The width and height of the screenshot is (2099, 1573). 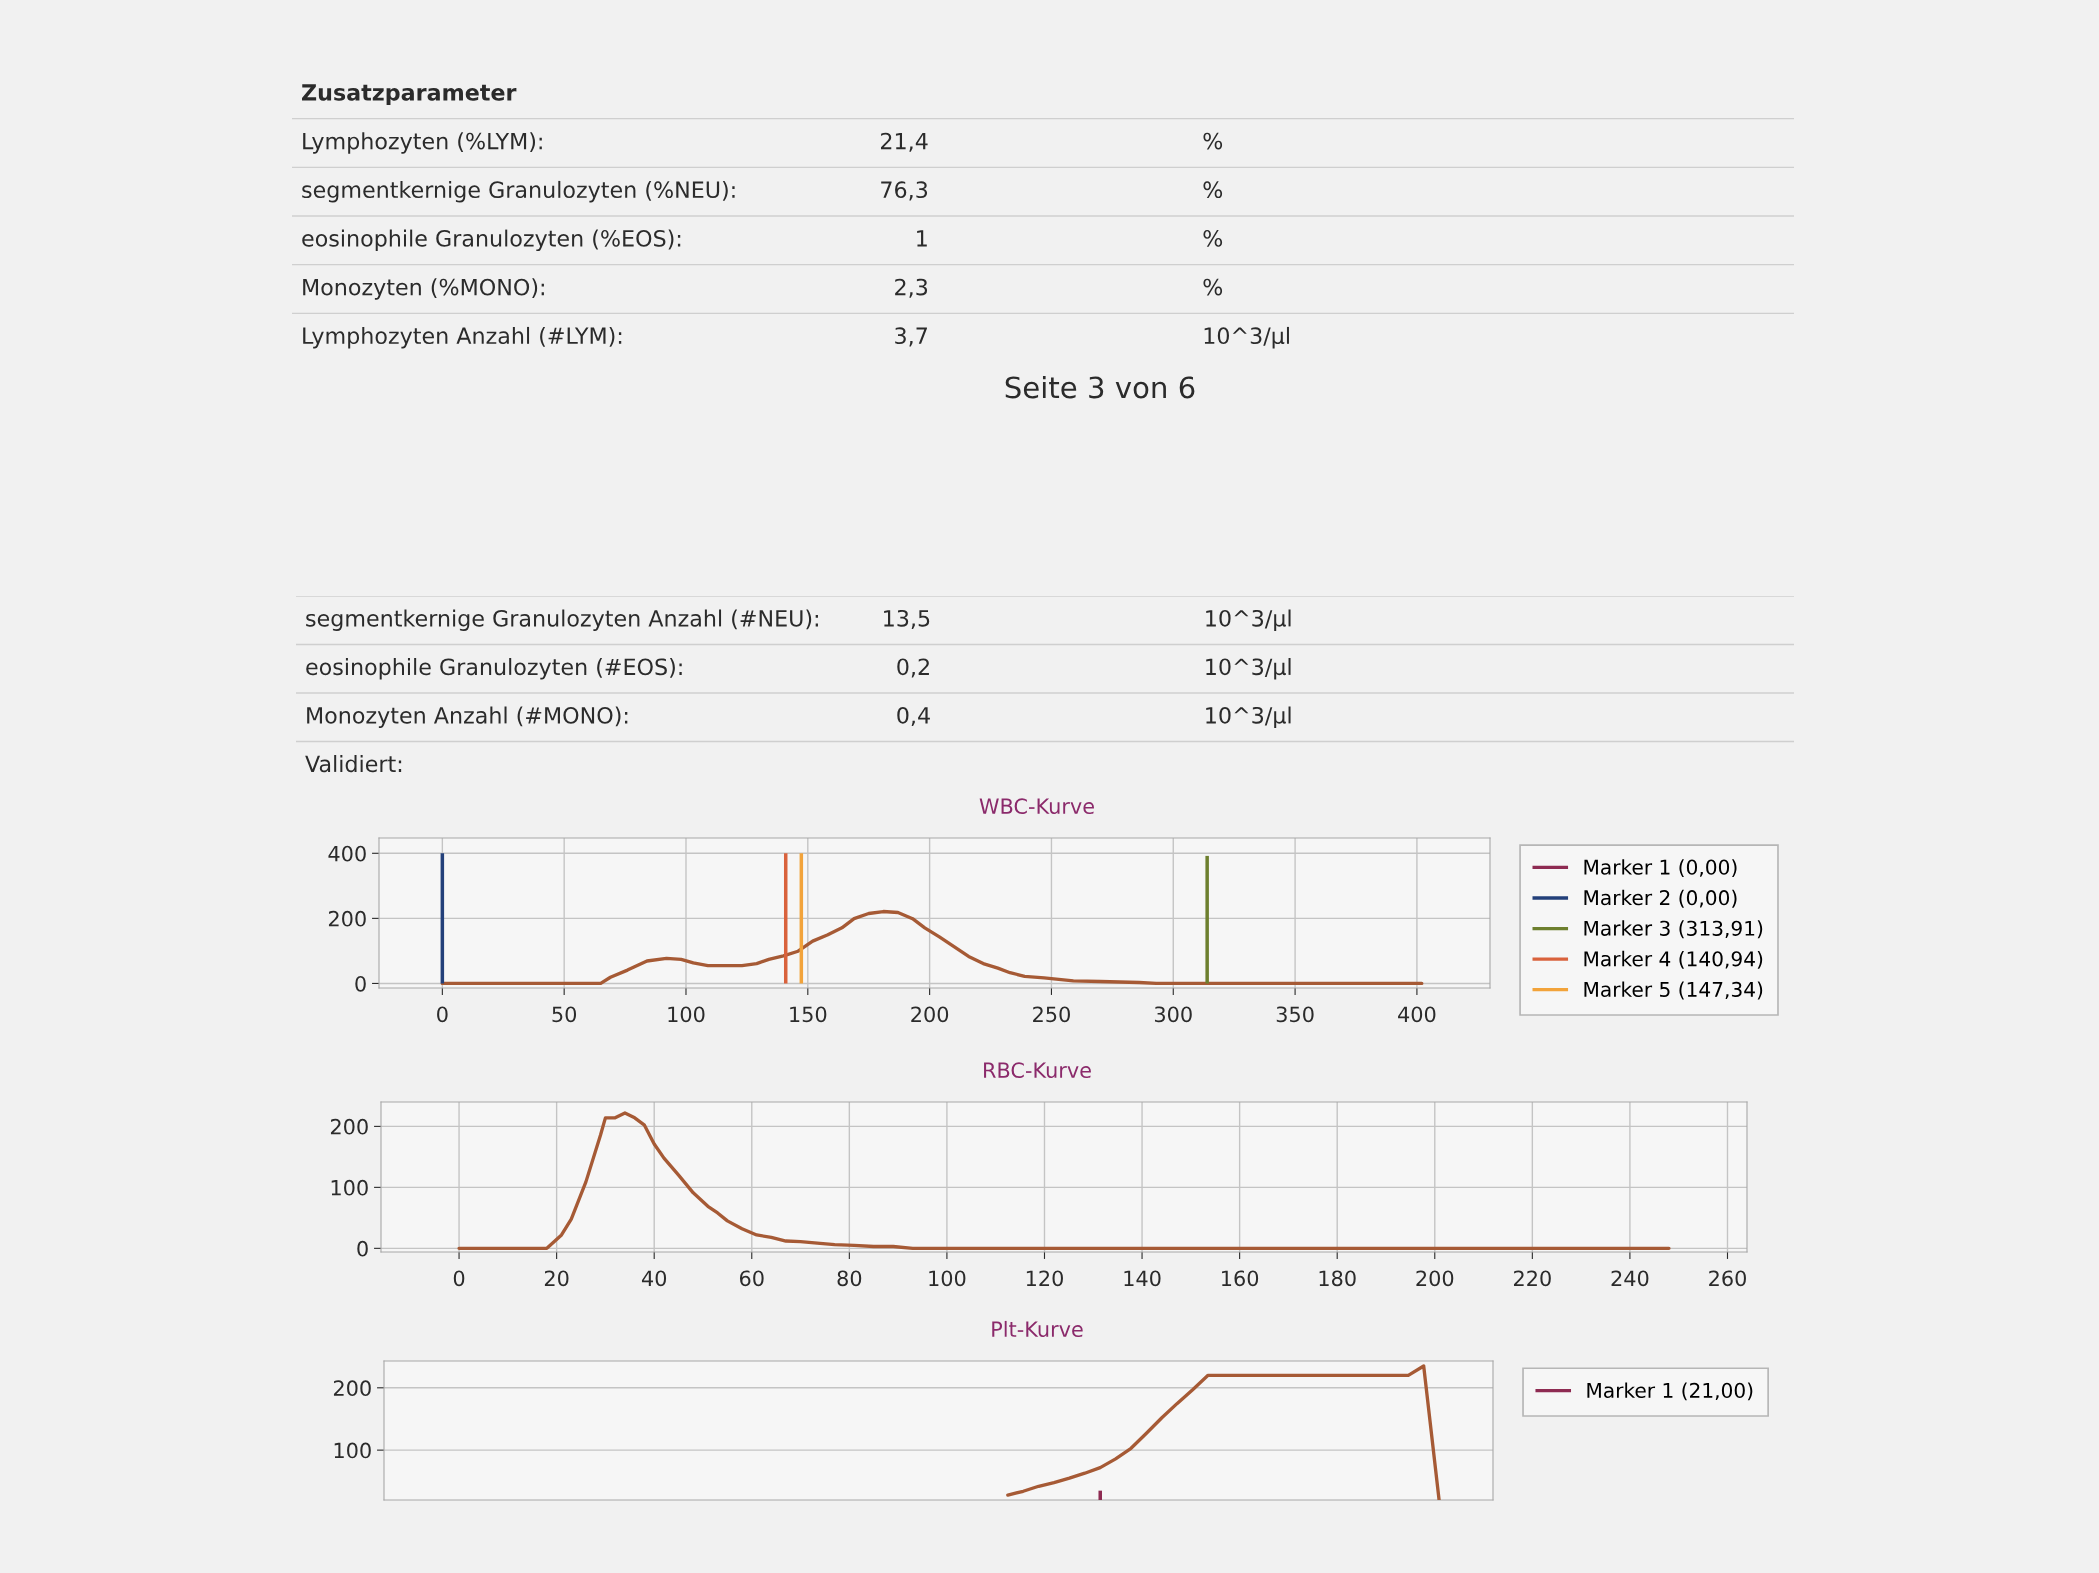 What do you see at coordinates (1660, 898) in the screenshot?
I see `legend-label: Marker 2 (0,00)` at bounding box center [1660, 898].